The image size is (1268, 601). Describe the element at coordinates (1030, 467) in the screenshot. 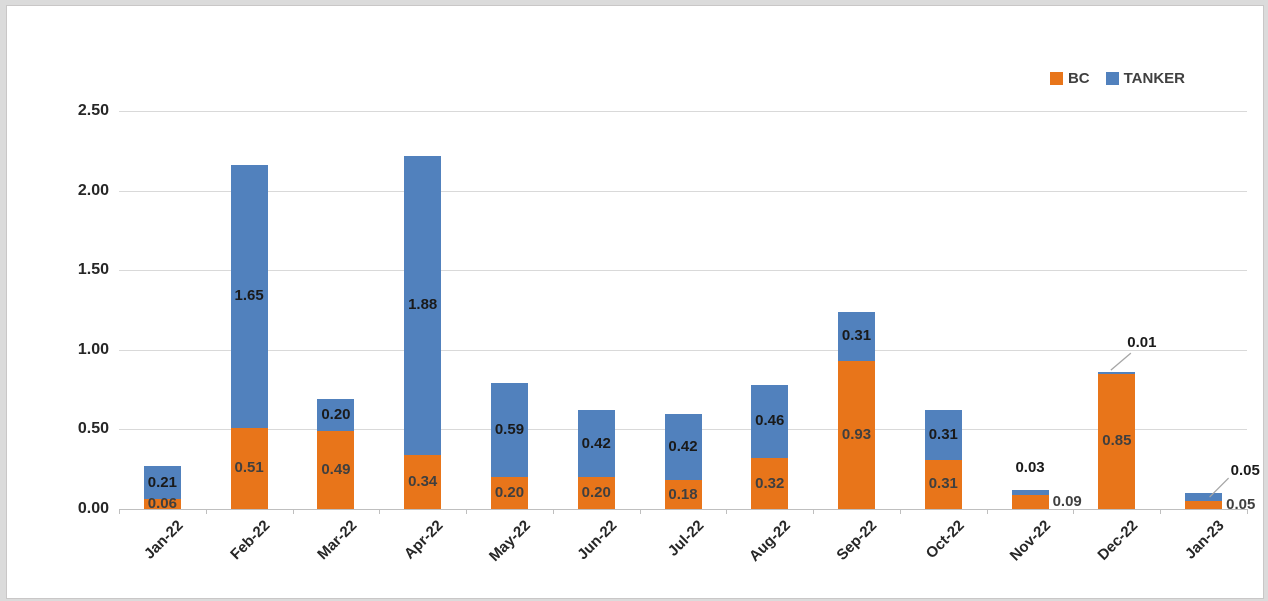

I see `value-label-tanker-nov-22: 0.03` at that location.